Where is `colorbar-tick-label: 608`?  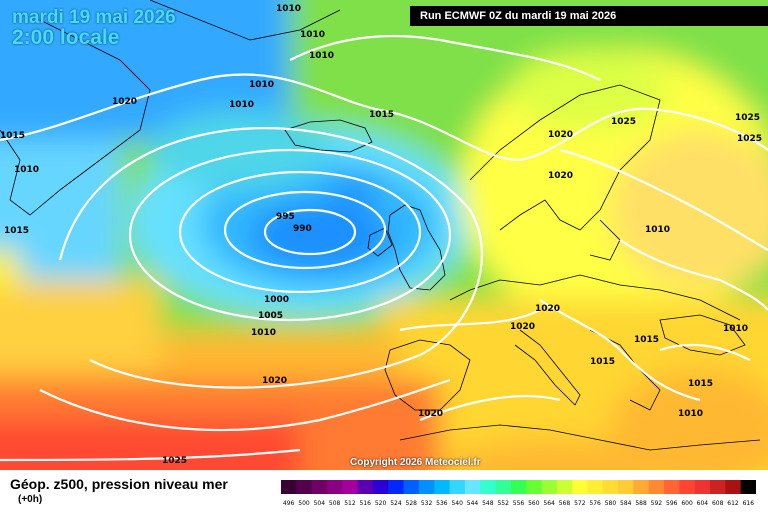 colorbar-tick-label: 608 is located at coordinates (718, 503).